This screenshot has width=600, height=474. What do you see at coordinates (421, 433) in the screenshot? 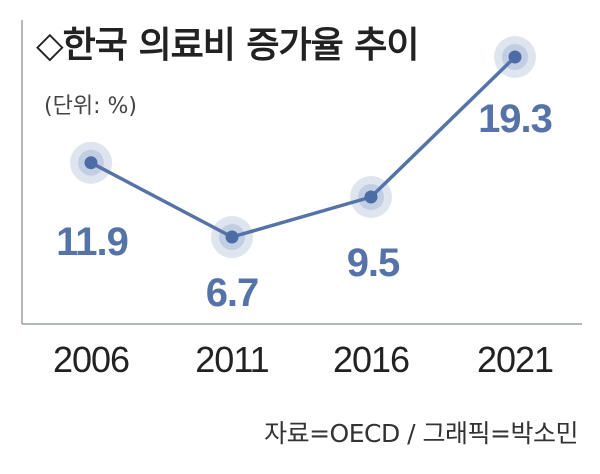
I see `source-note: 자료=OECD / 그래픽=박소민` at bounding box center [421, 433].